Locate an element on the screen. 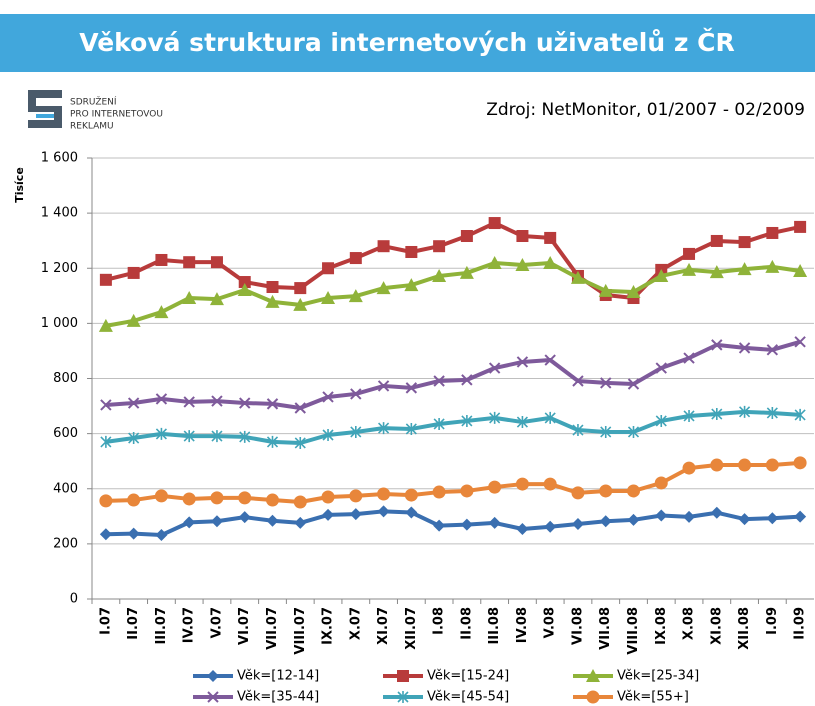 The image size is (815, 706). y-tick-label: 0 is located at coordinates (74, 599).